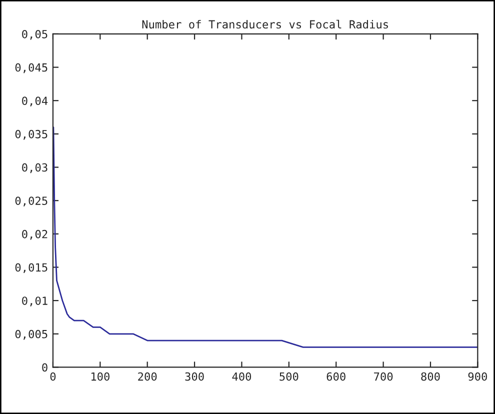 Image resolution: width=495 pixels, height=414 pixels. What do you see at coordinates (31, 68) in the screenshot?
I see `y-tick-label: 0,045` at bounding box center [31, 68].